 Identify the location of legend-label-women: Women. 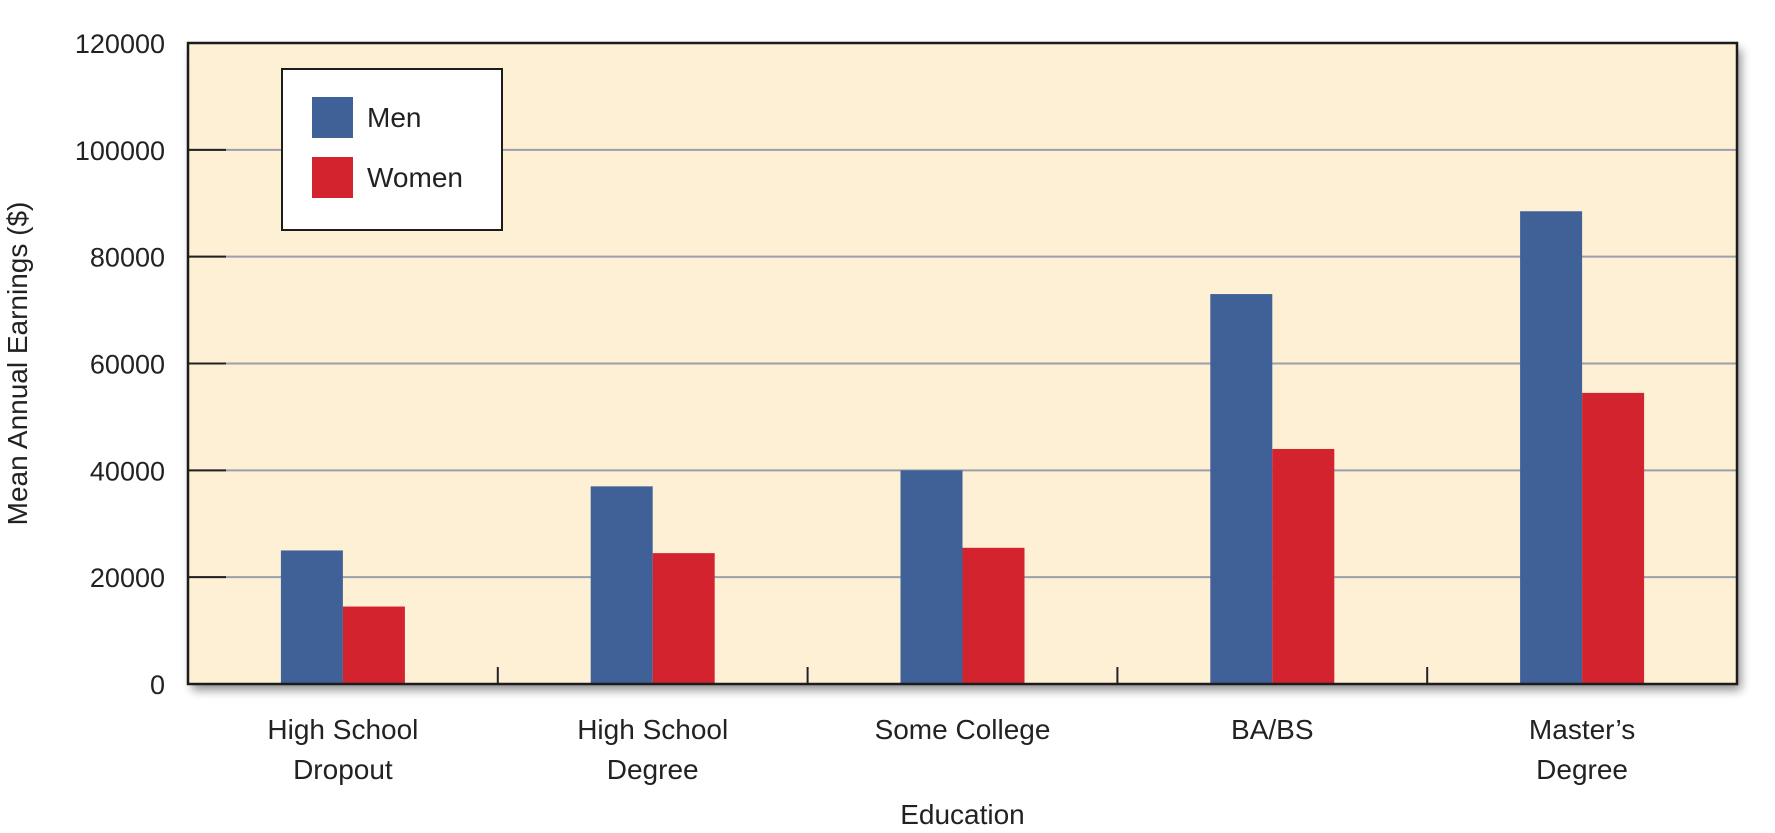
(415, 177).